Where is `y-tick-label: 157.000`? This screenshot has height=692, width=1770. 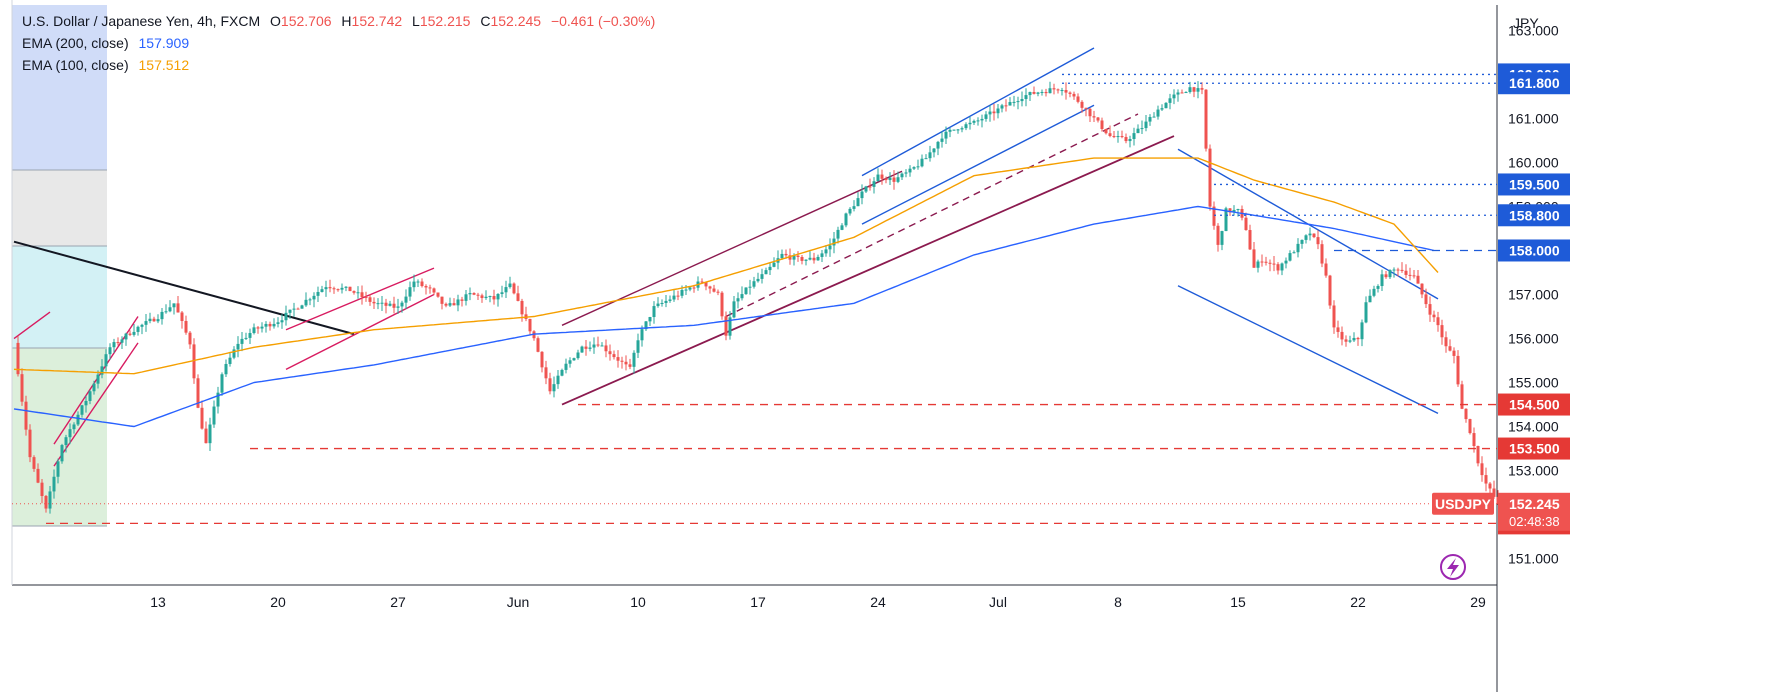 y-tick-label: 157.000 is located at coordinates (1533, 295).